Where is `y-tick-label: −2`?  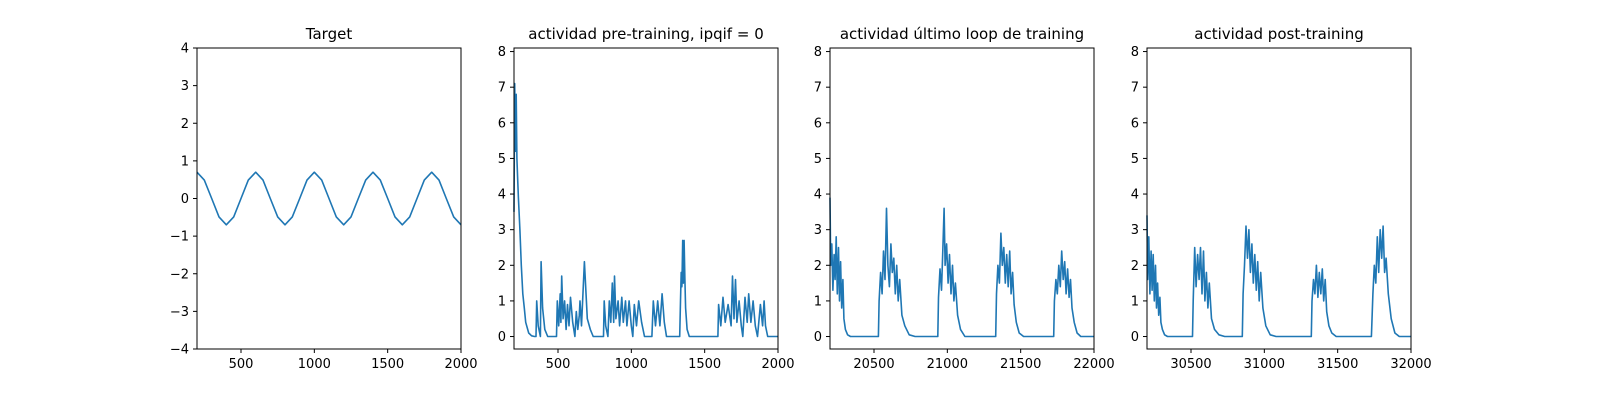
y-tick-label: −2 is located at coordinates (179, 274).